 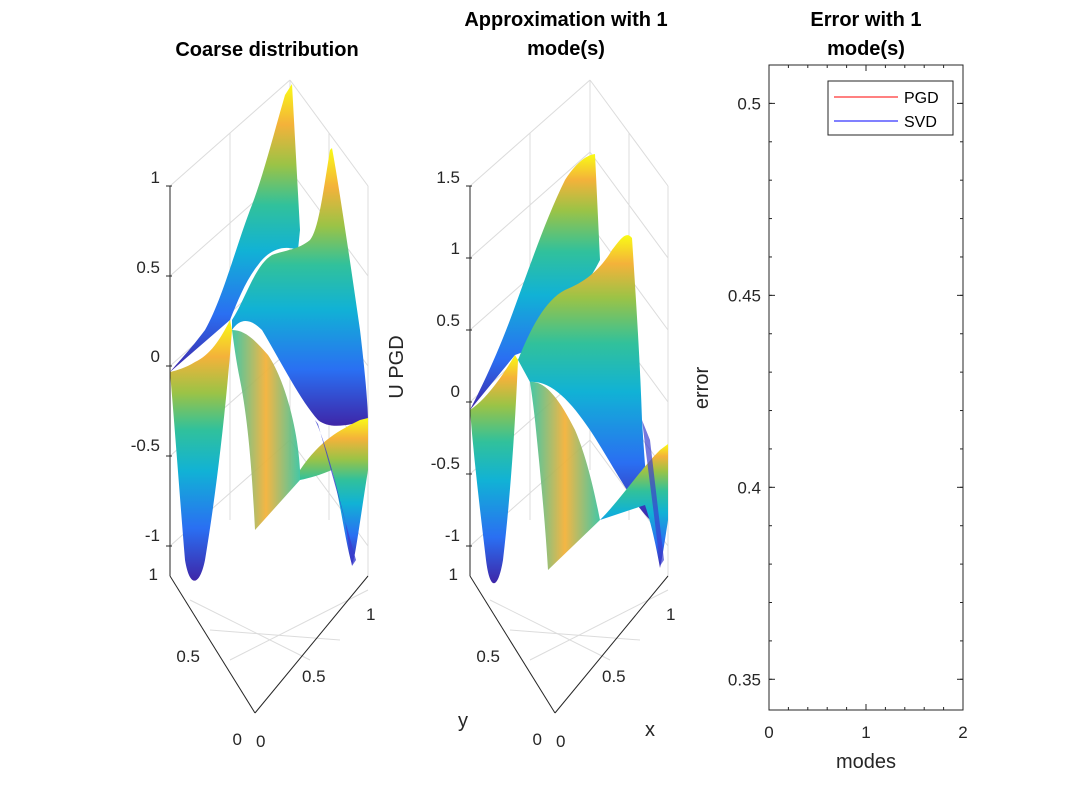 I want to click on panel2-zlabel: U PGD, so click(x=397, y=366).